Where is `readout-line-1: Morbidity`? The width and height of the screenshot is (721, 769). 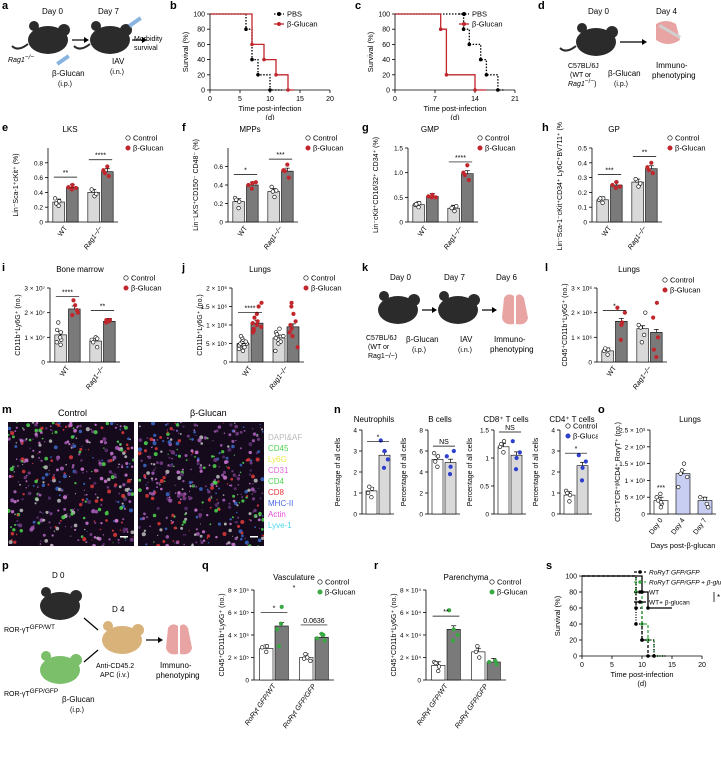 readout-line-1: Morbidity is located at coordinates (148, 39).